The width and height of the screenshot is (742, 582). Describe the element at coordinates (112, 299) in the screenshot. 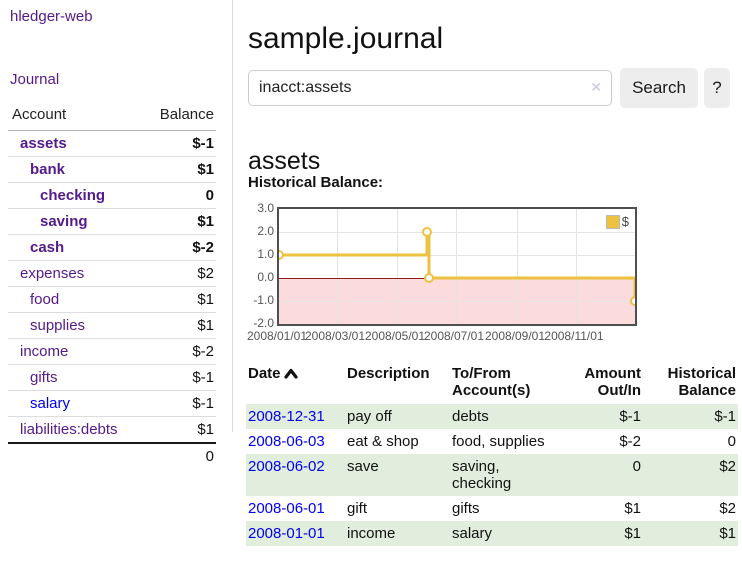

I see `account-row-food: food $1` at that location.